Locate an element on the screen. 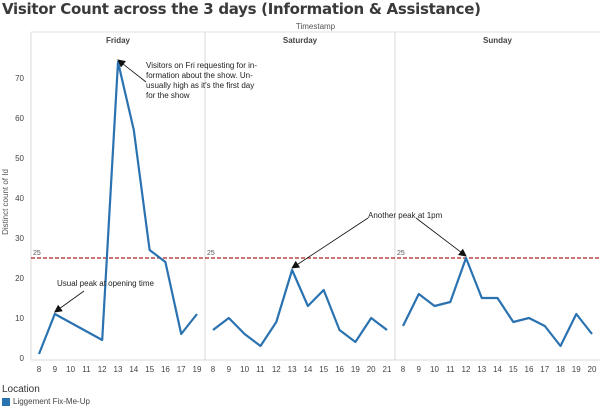  legend-label: Liggement Fix-Me-Up is located at coordinates (51, 401).